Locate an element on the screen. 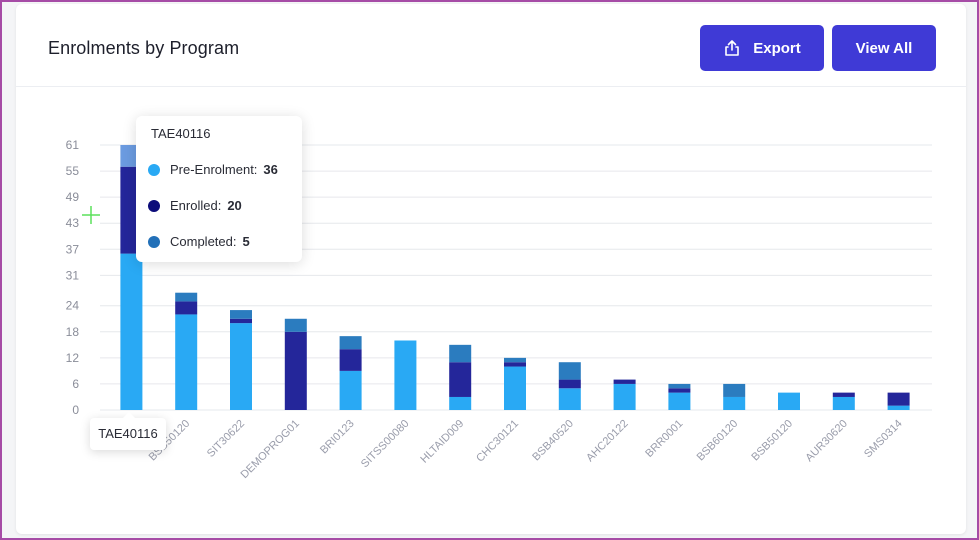  completed-dot-icon is located at coordinates (154, 241).